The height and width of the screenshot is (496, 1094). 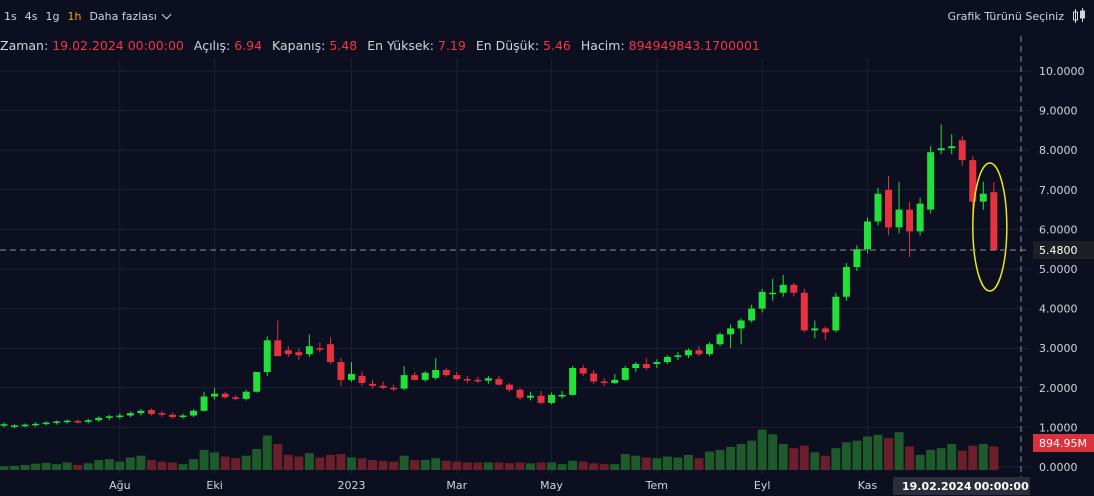 I want to click on y-axis-tick-label: 10.0000, so click(x=1062, y=71).